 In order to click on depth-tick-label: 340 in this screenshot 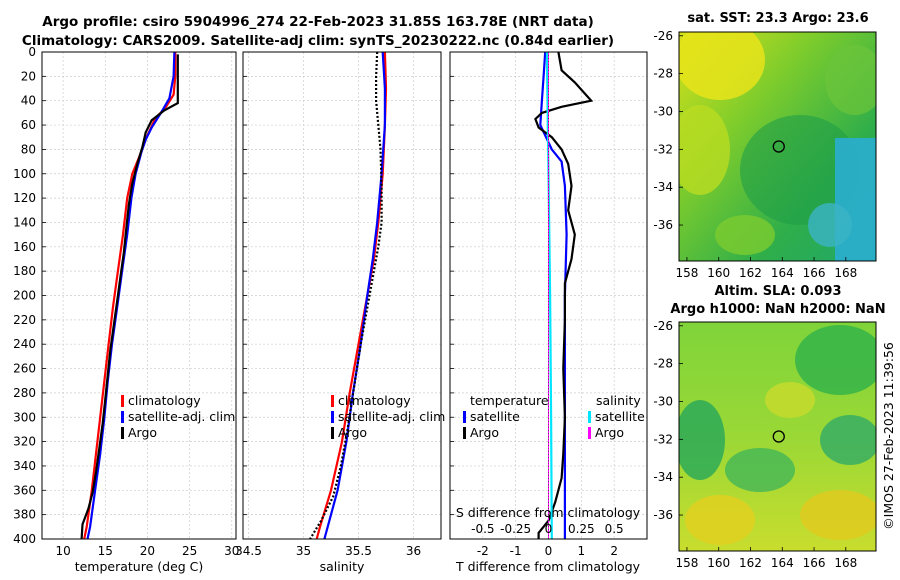, I will do `click(24, 466)`.